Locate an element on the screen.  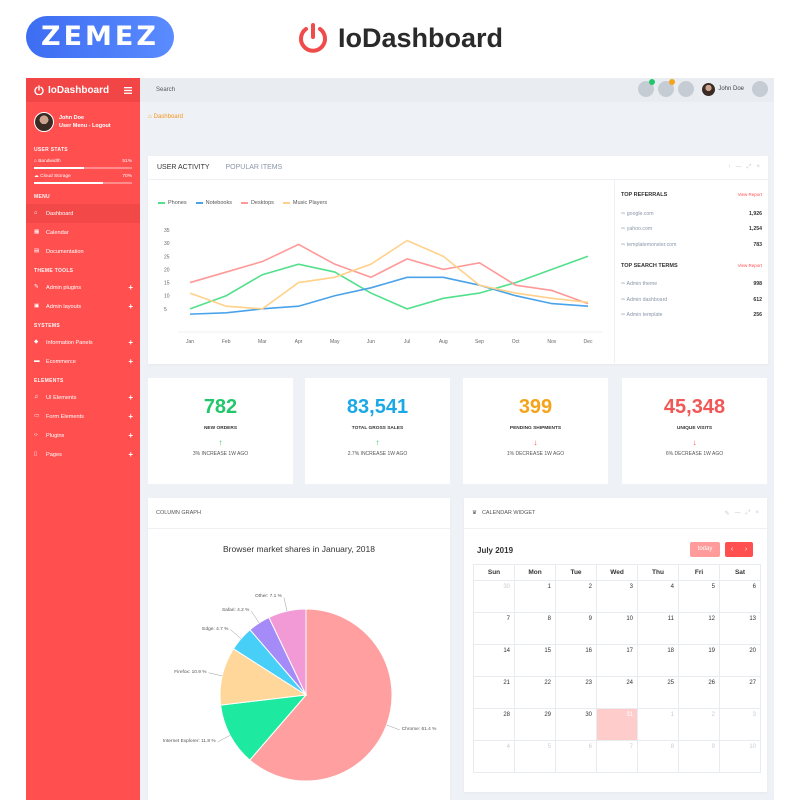
calendar-day-cell: 23 is located at coordinates (576, 692).